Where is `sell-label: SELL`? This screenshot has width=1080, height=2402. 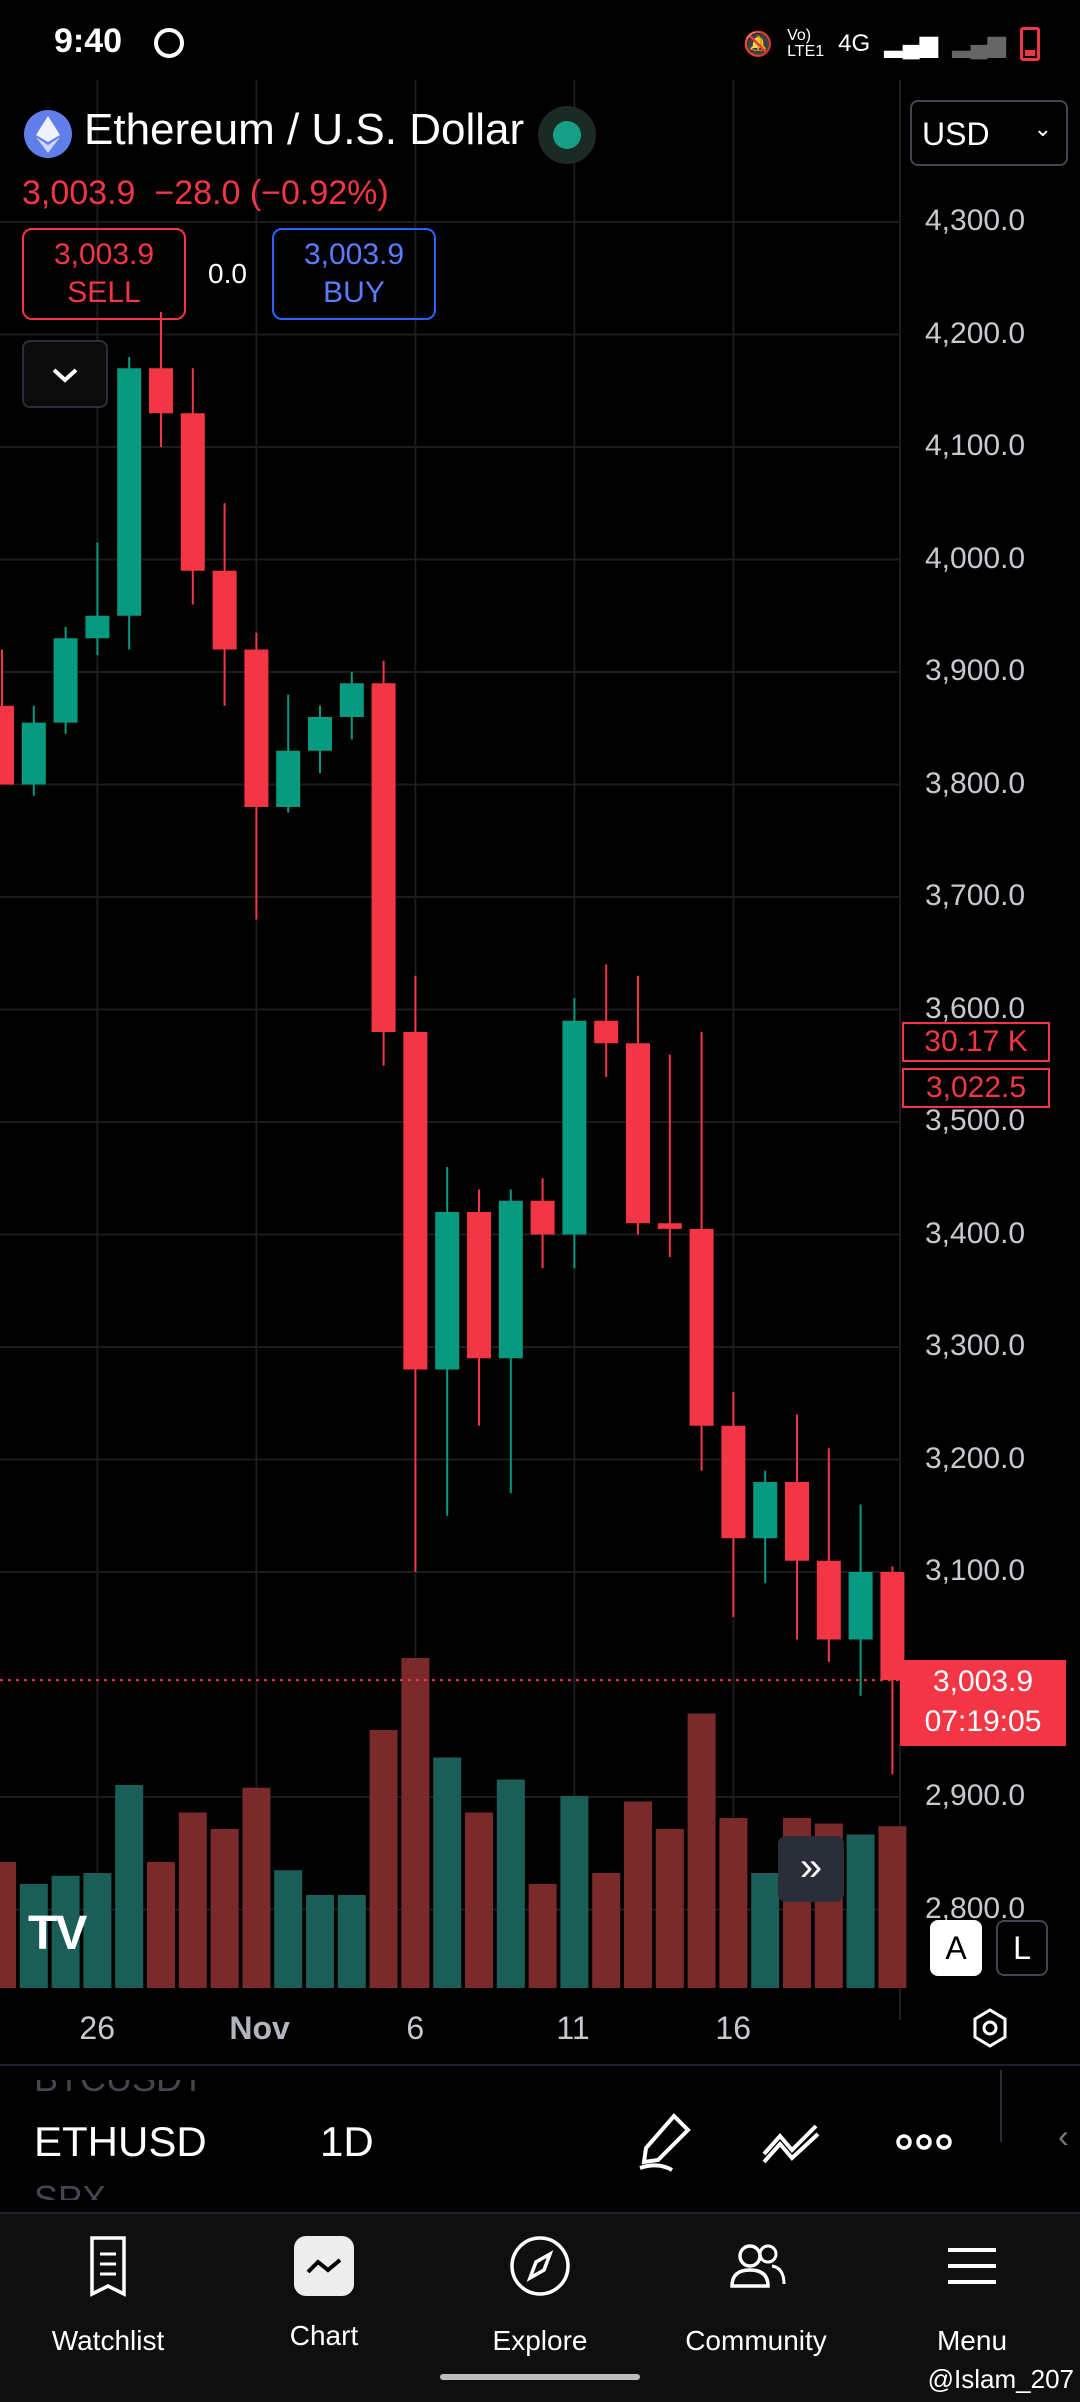 sell-label: SELL is located at coordinates (104, 292).